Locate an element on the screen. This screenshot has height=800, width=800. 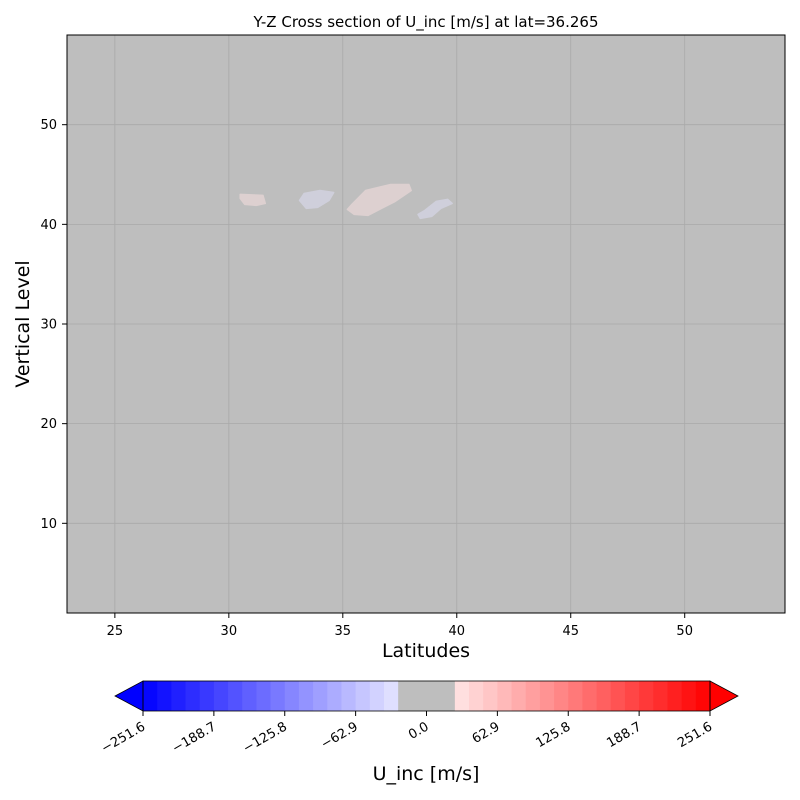
x-tick-label-1: 30 is located at coordinates (229, 631).